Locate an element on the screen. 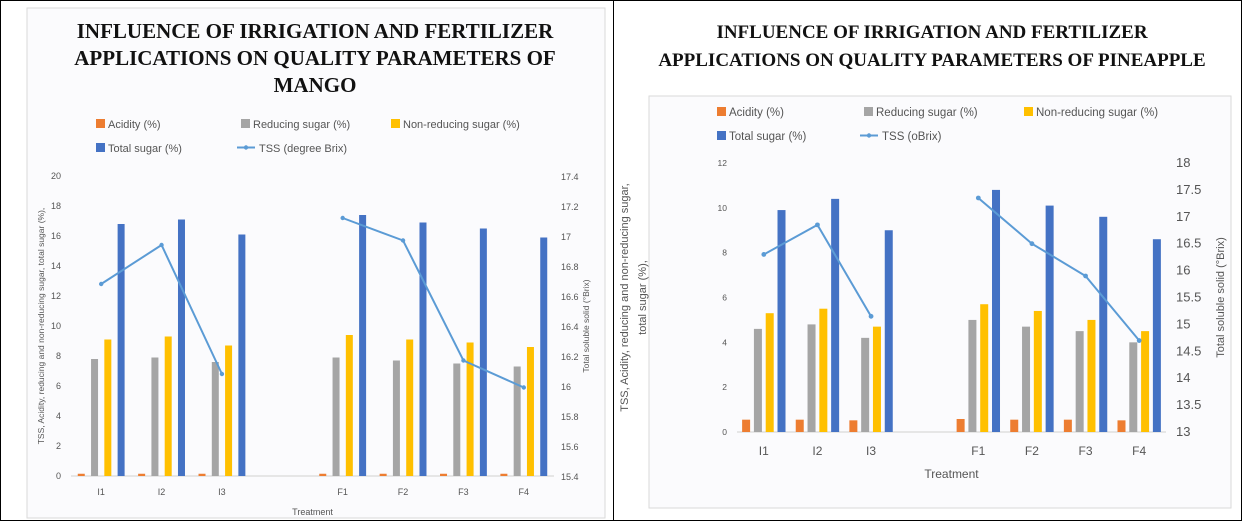 The height and width of the screenshot is (521, 1242). chart-title-line: INFLUENCE OF IRRIGATION AND FERTILIZER is located at coordinates (931, 32).